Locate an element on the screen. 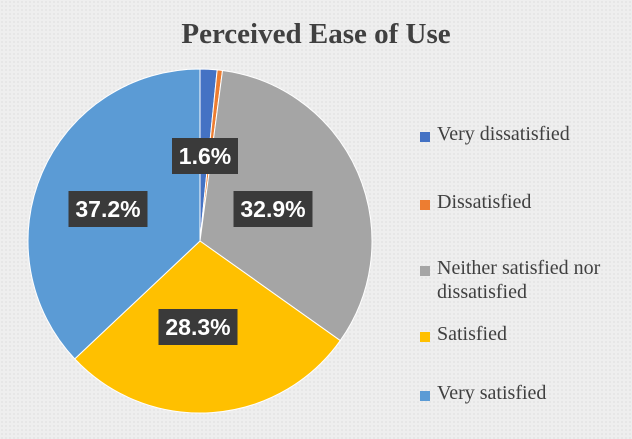  data-label-satisfied: 28.3% is located at coordinates (198, 327).